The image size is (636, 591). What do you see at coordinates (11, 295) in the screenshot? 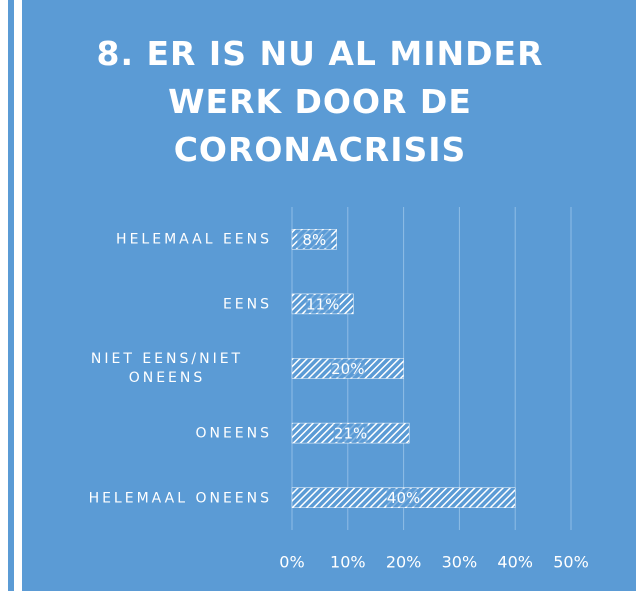
I see `side-strip` at bounding box center [11, 295].